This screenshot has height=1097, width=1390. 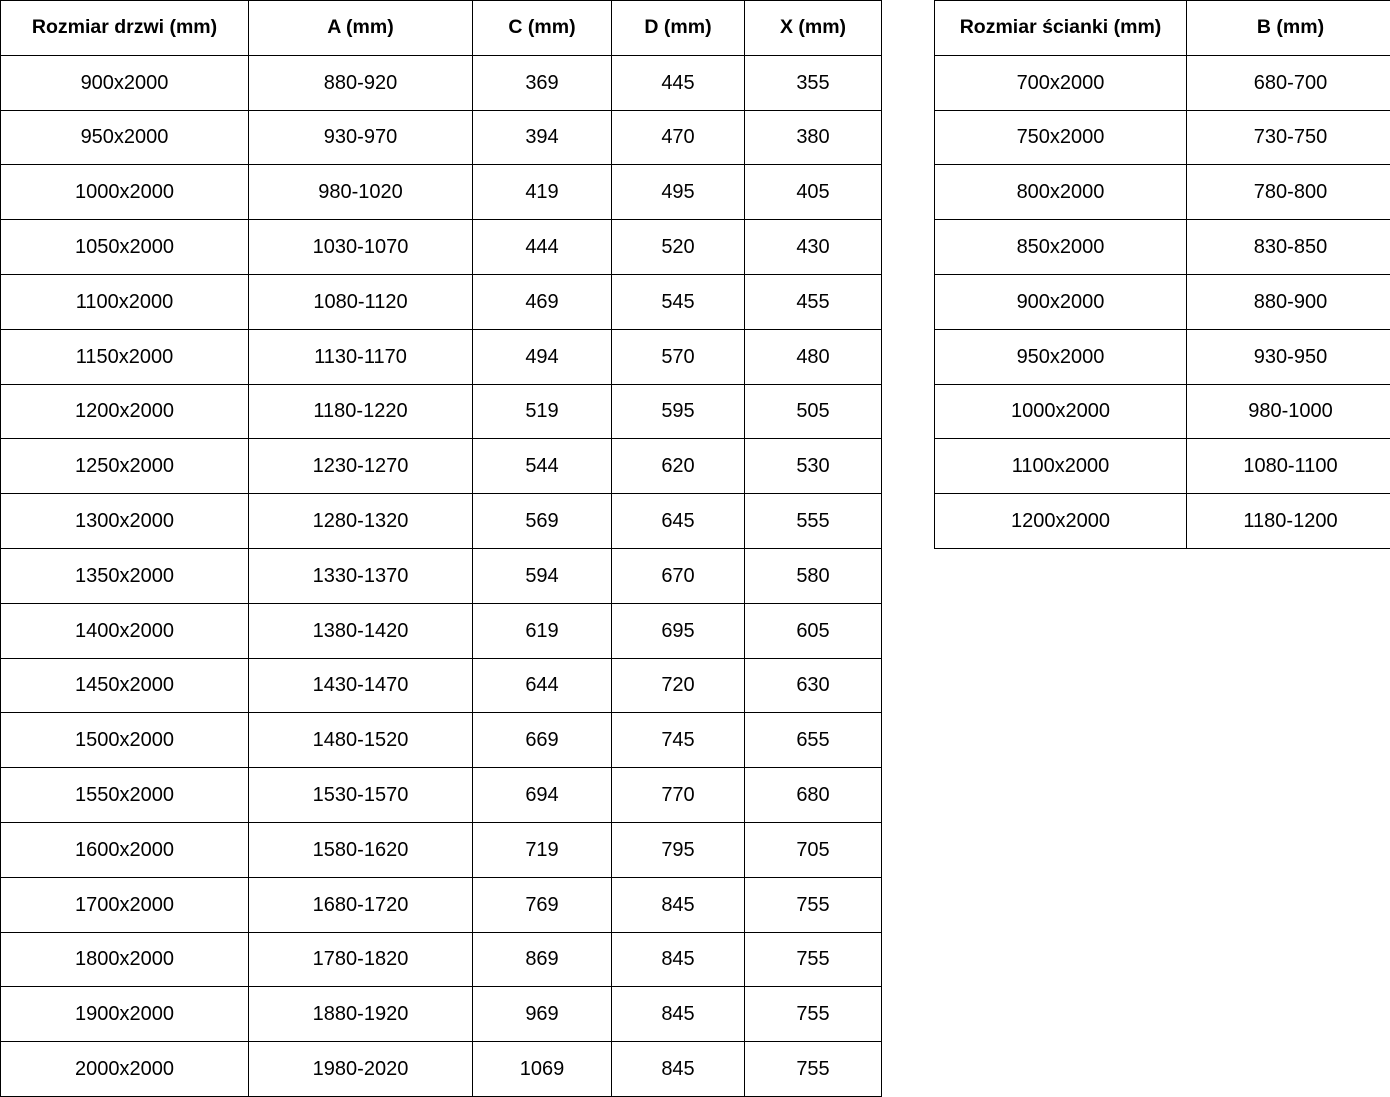 What do you see at coordinates (125, 904) in the screenshot?
I see `cell-door-size: 1700x2000` at bounding box center [125, 904].